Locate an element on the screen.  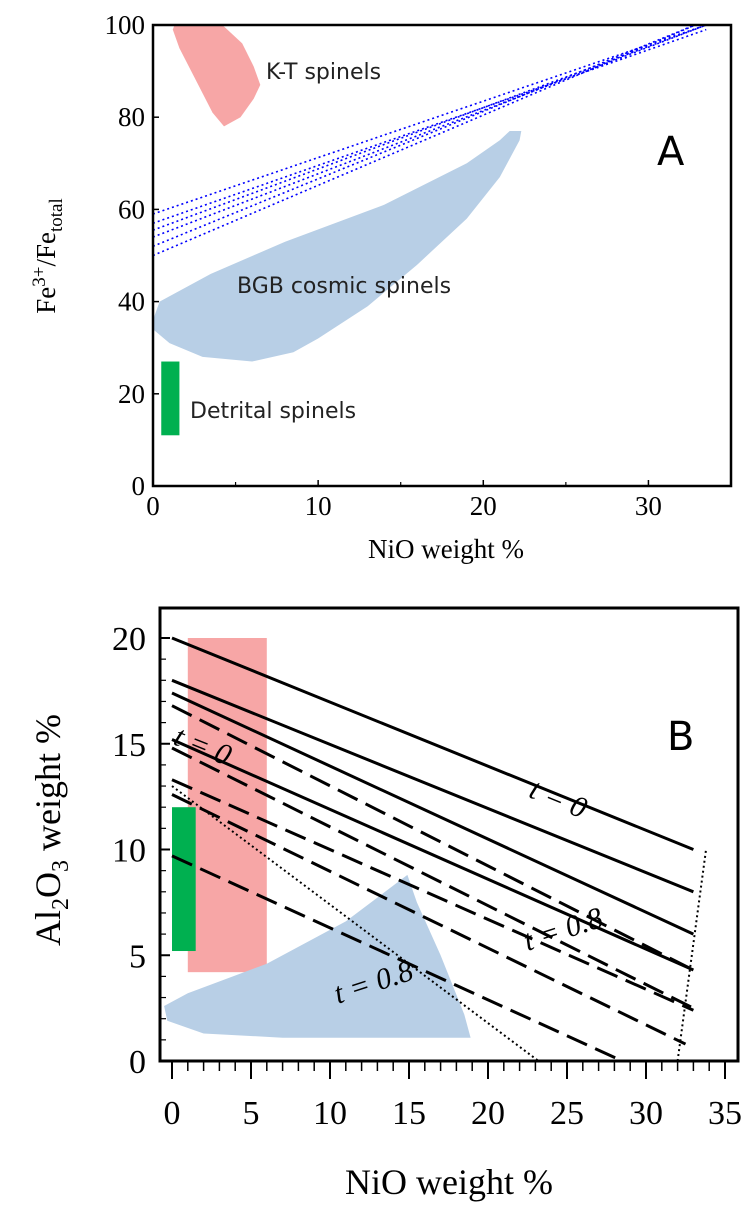
x-tick-label: 35 is located at coordinates (725, 1113).